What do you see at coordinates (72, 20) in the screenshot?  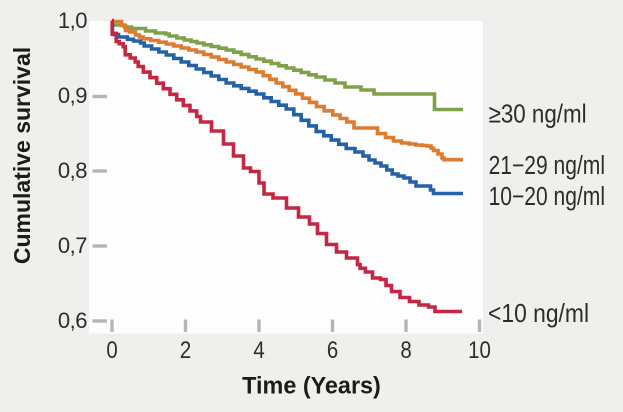 I see `svg-text: 1,0` at bounding box center [72, 20].